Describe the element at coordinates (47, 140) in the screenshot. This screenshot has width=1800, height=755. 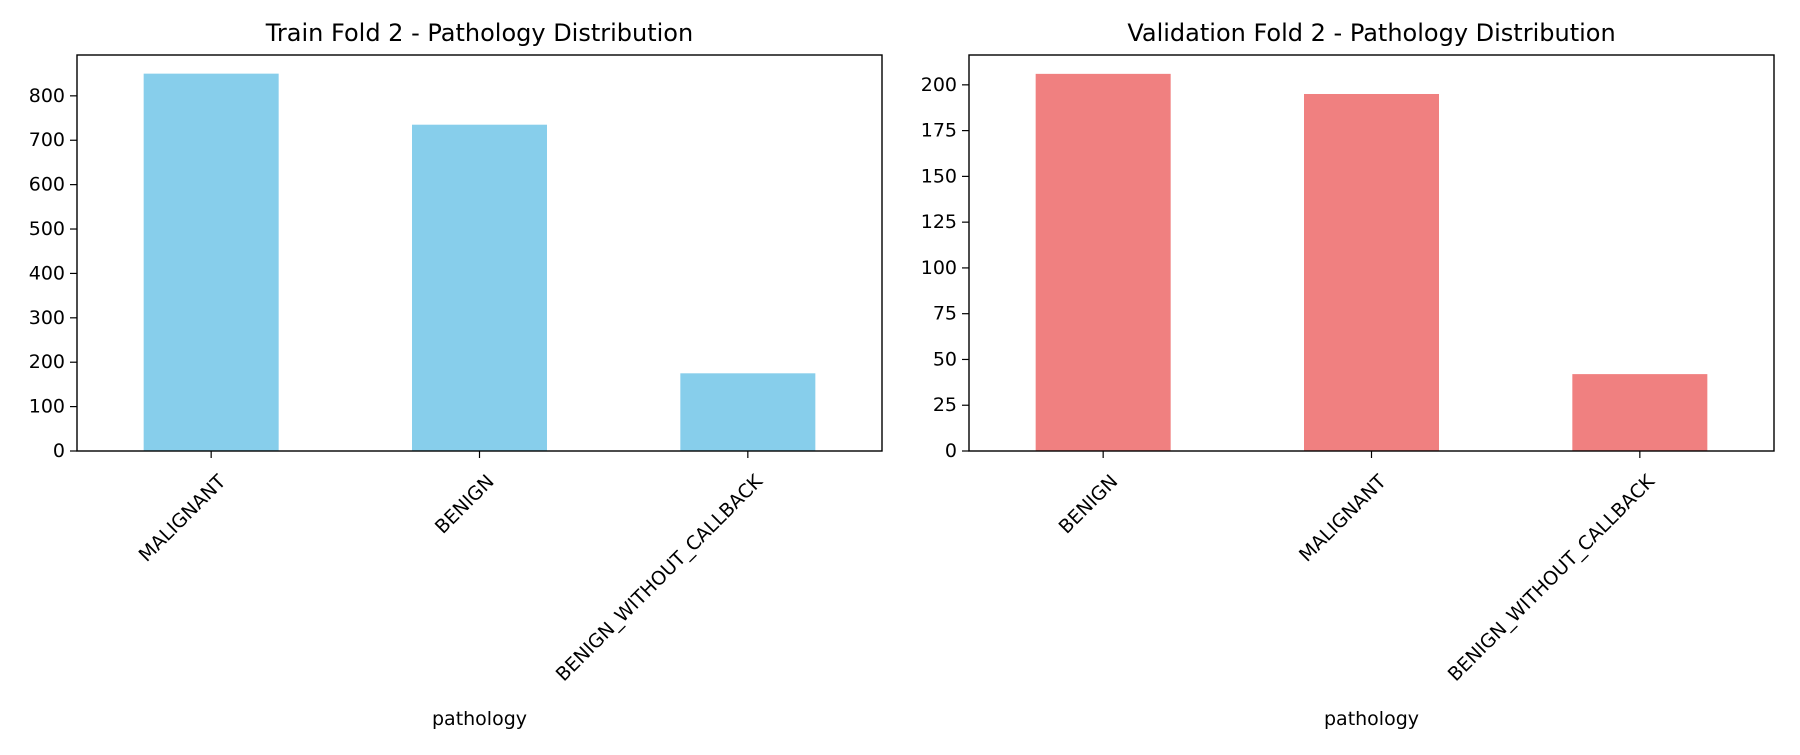
I see `train-y-tick-label: 700` at that location.